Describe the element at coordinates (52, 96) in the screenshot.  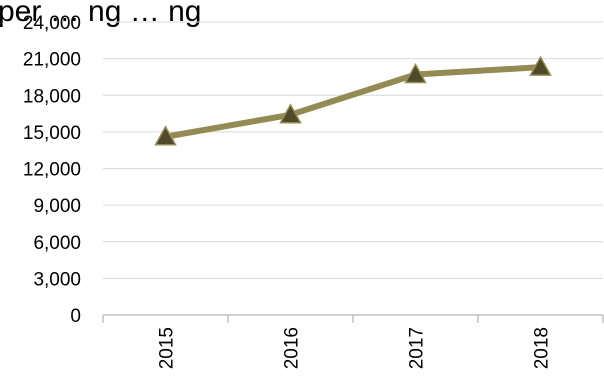
I see `y-tick-label: 18,000` at that location.